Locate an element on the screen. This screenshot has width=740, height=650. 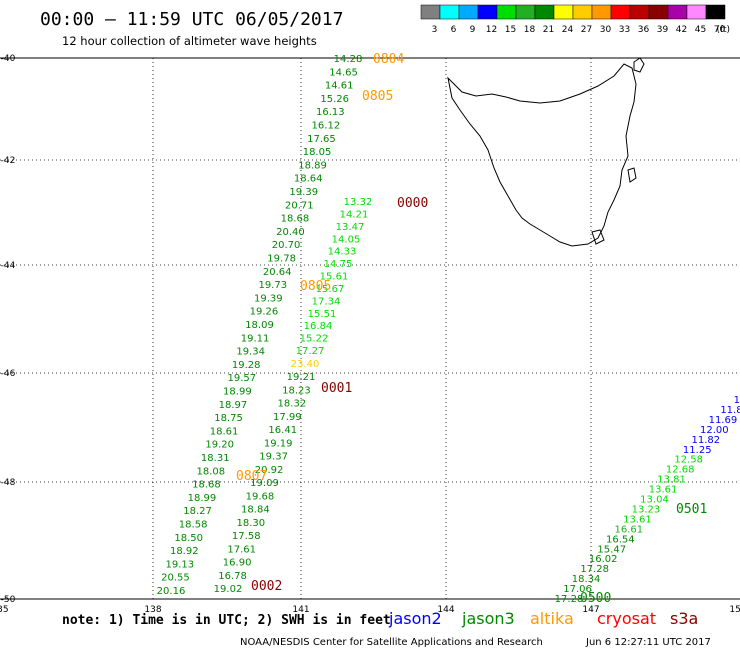
wave-height-value: 14.65 is located at coordinates (343, 72).